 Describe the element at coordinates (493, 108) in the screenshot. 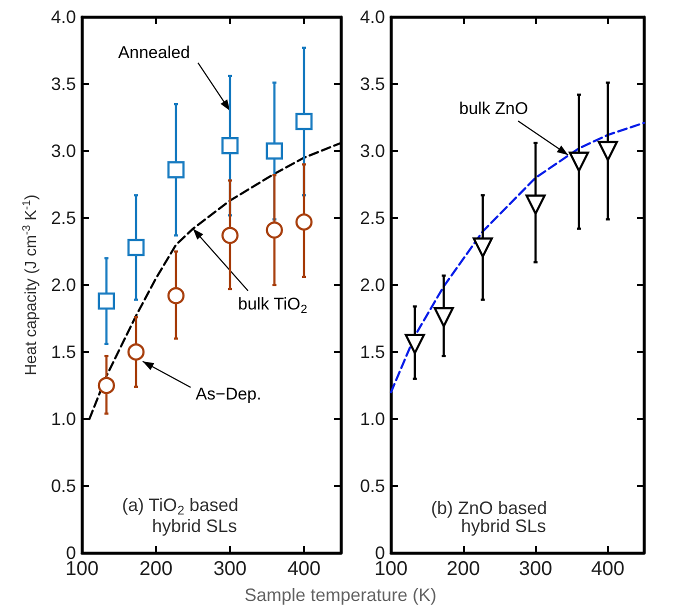

I see `annotation: bulk ZnO` at that location.